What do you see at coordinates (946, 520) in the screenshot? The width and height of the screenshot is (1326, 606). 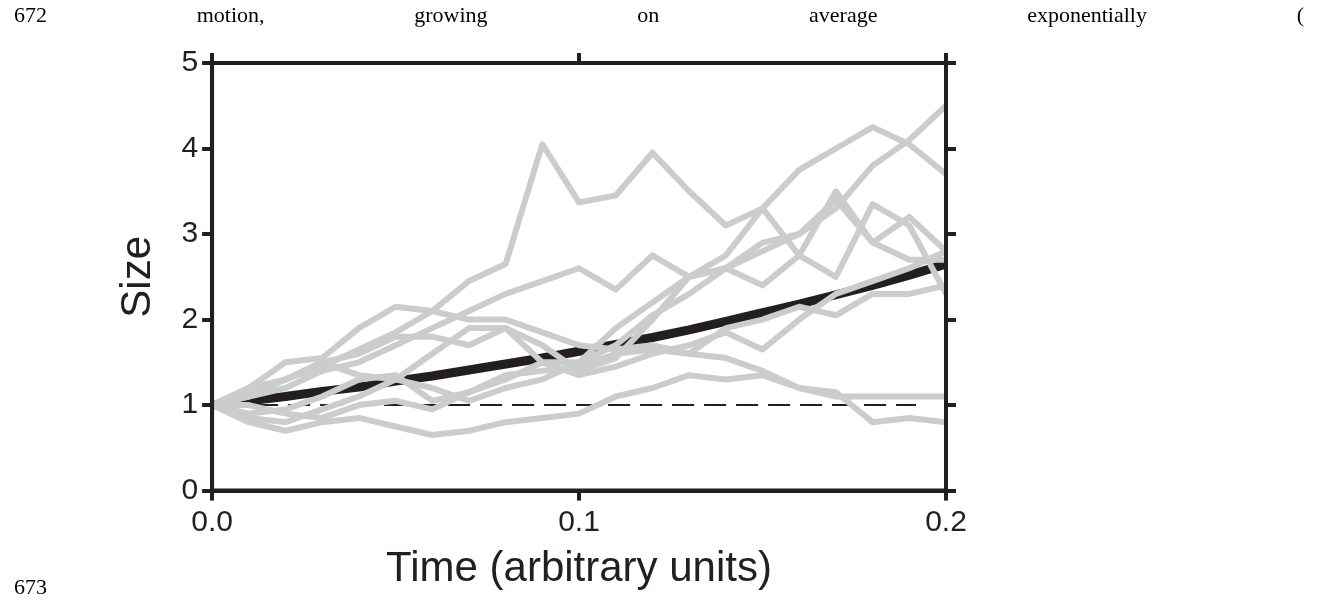 I see `x-tick-label: 0.2` at bounding box center [946, 520].